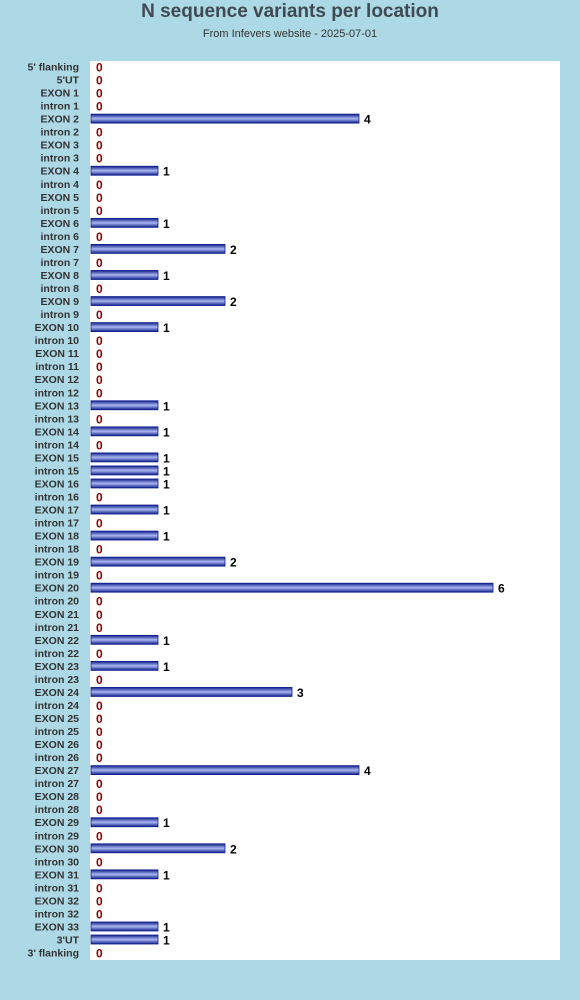 The image size is (580, 1000). What do you see at coordinates (60, 185) in the screenshot?
I see `category-label: intron 4` at bounding box center [60, 185].